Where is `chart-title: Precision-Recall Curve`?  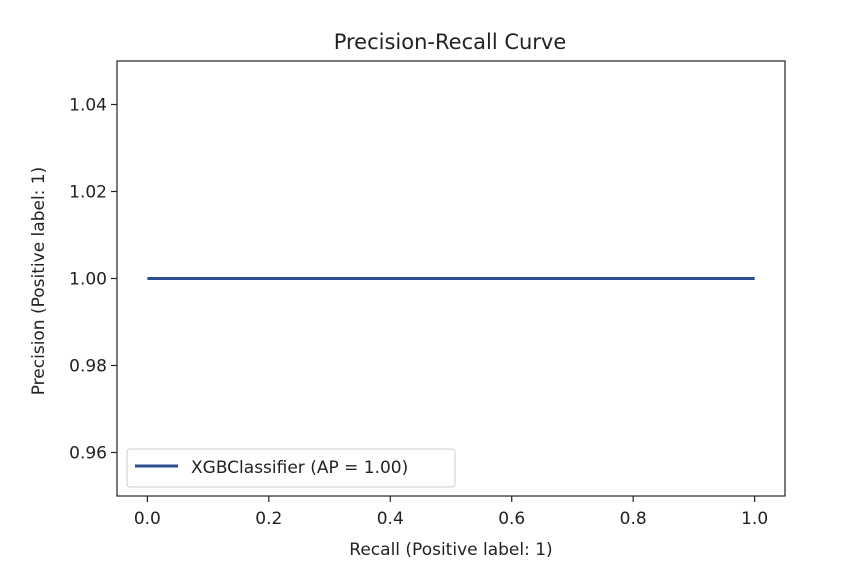
chart-title: Precision-Recall Curve is located at coordinates (450, 42).